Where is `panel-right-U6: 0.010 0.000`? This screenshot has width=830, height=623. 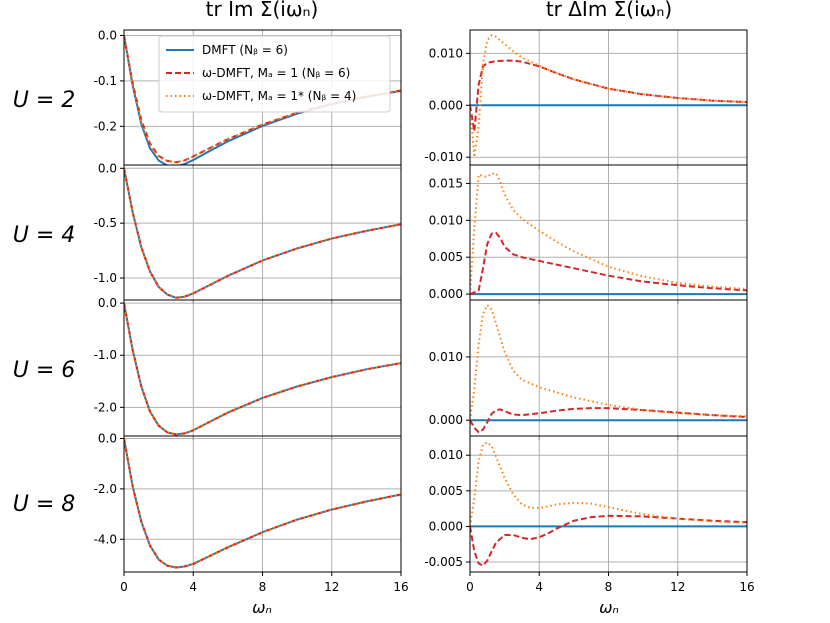
panel-right-U6: 0.010 0.000 is located at coordinates (588, 369).